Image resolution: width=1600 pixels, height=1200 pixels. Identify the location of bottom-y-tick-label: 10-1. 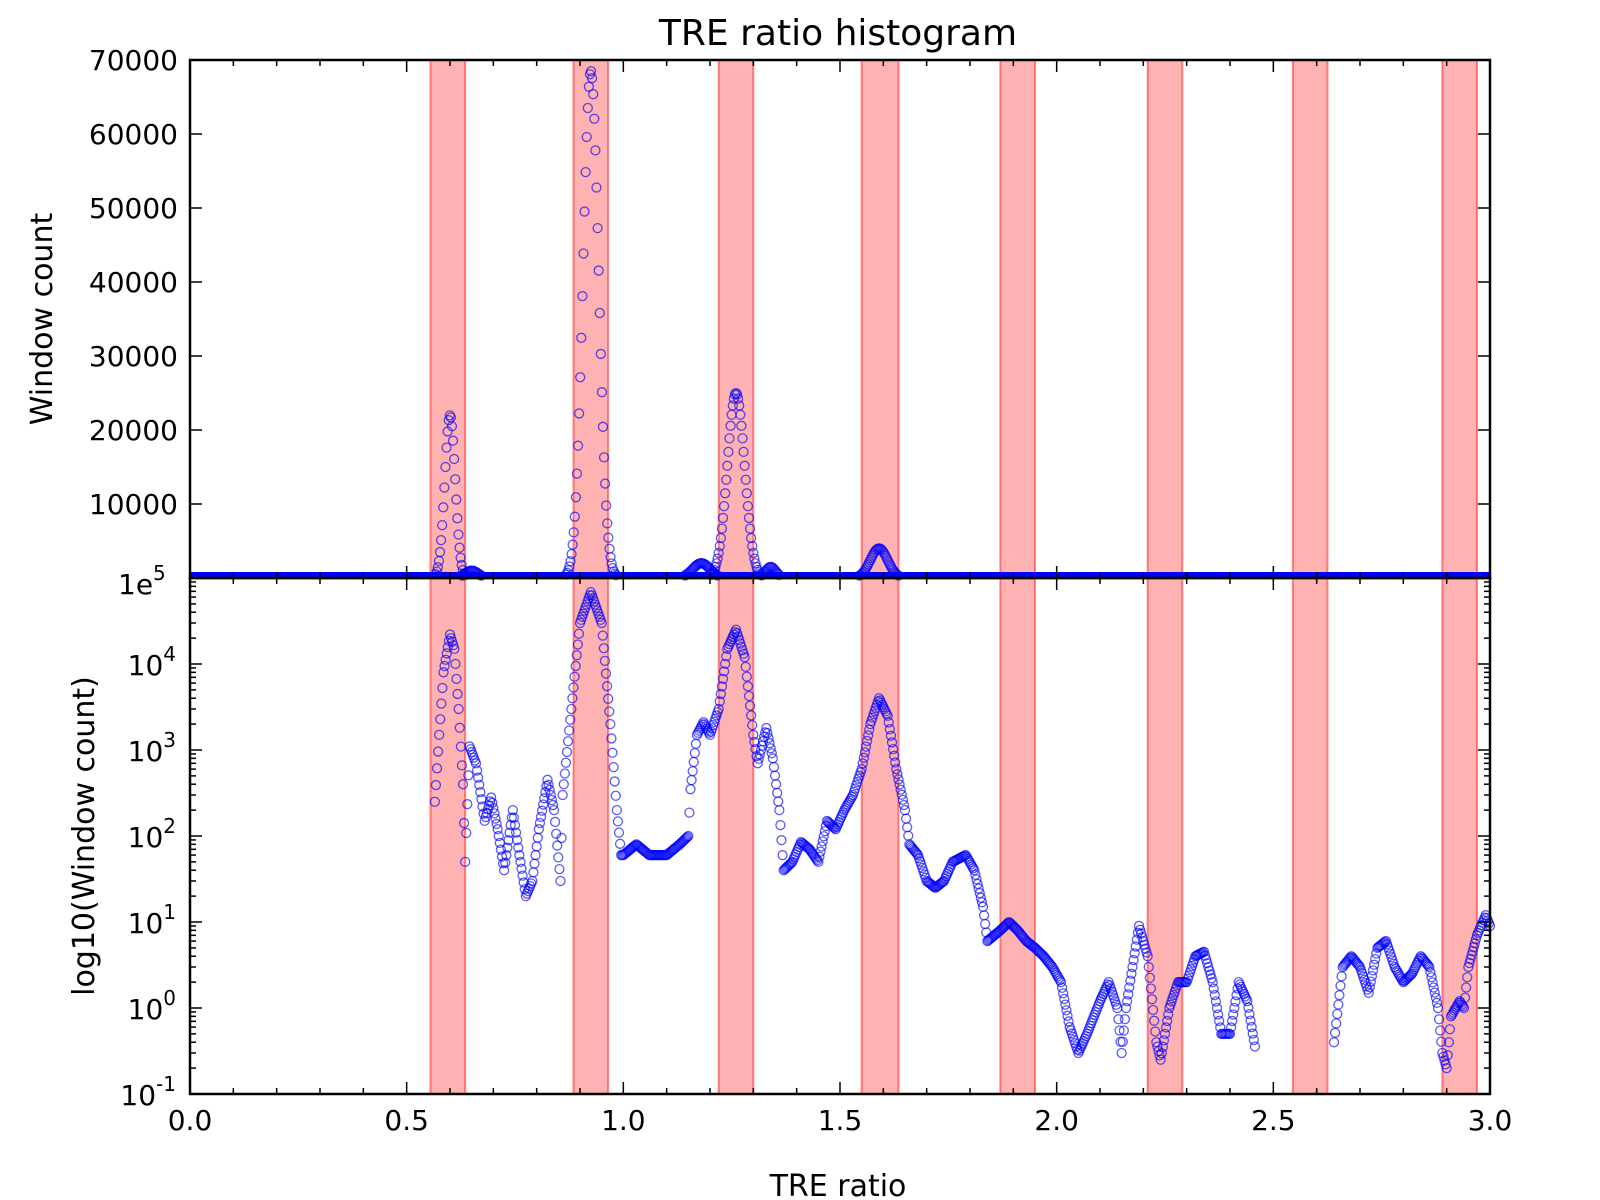
(148, 1092).